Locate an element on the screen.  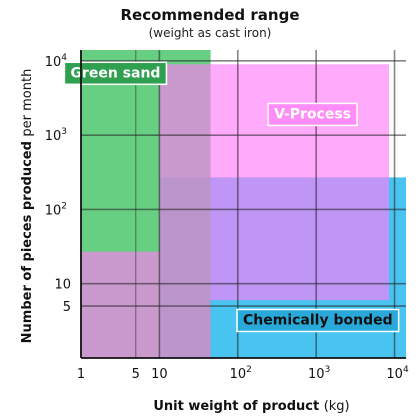
green-sand-label: Green sand is located at coordinates (115, 73).